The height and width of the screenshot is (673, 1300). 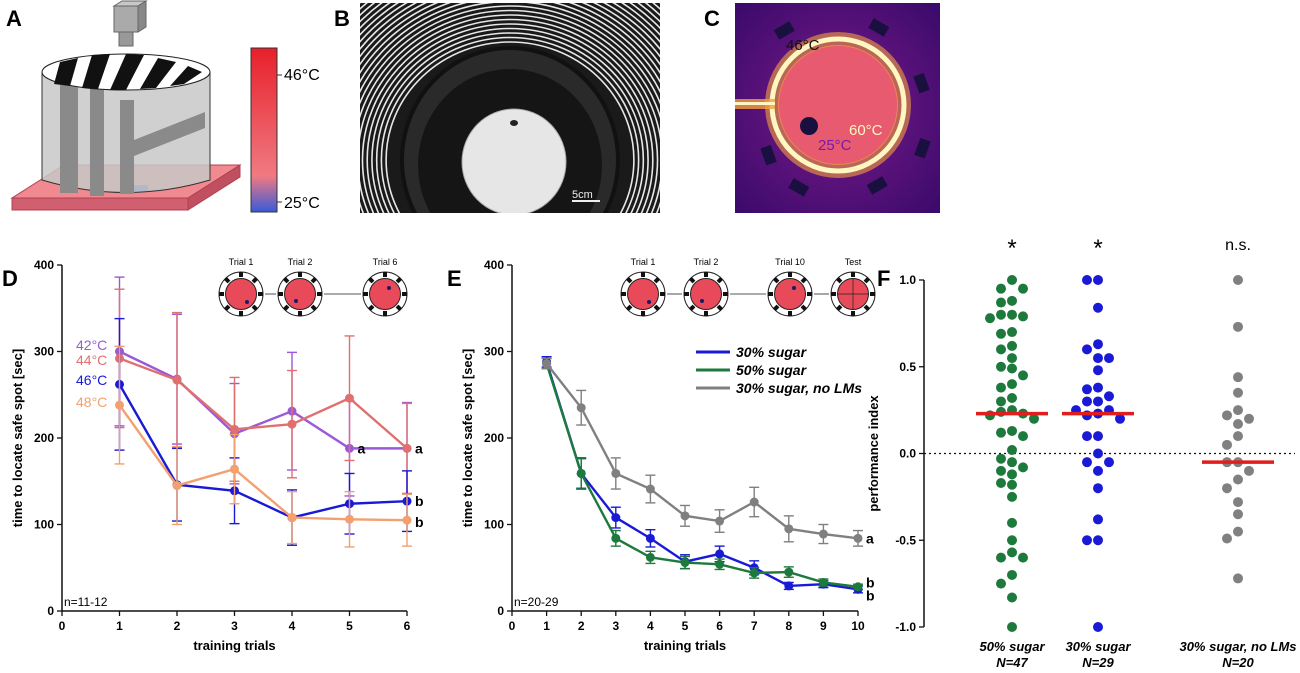 I want to click on photo-stripe-pattern, so click(x=510, y=108).